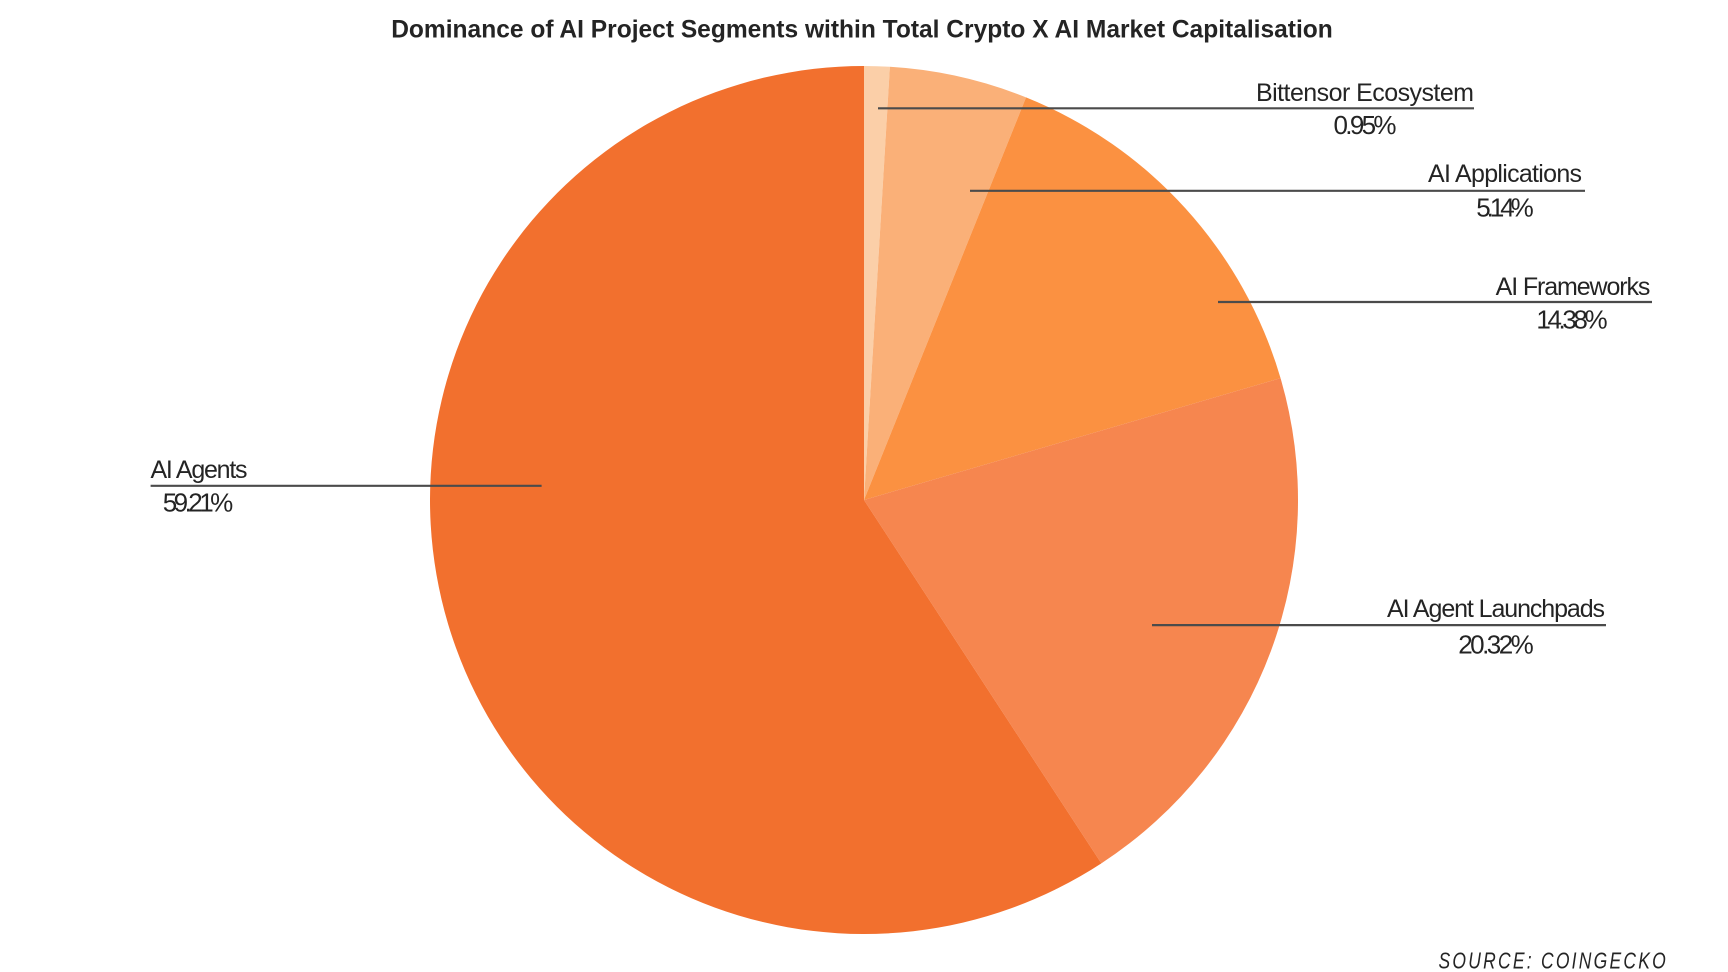 Image resolution: width=1728 pixels, height=972 pixels. Describe the element at coordinates (1365, 93) in the screenshot. I see `svg-text: Bittensor Ecosystem` at that location.